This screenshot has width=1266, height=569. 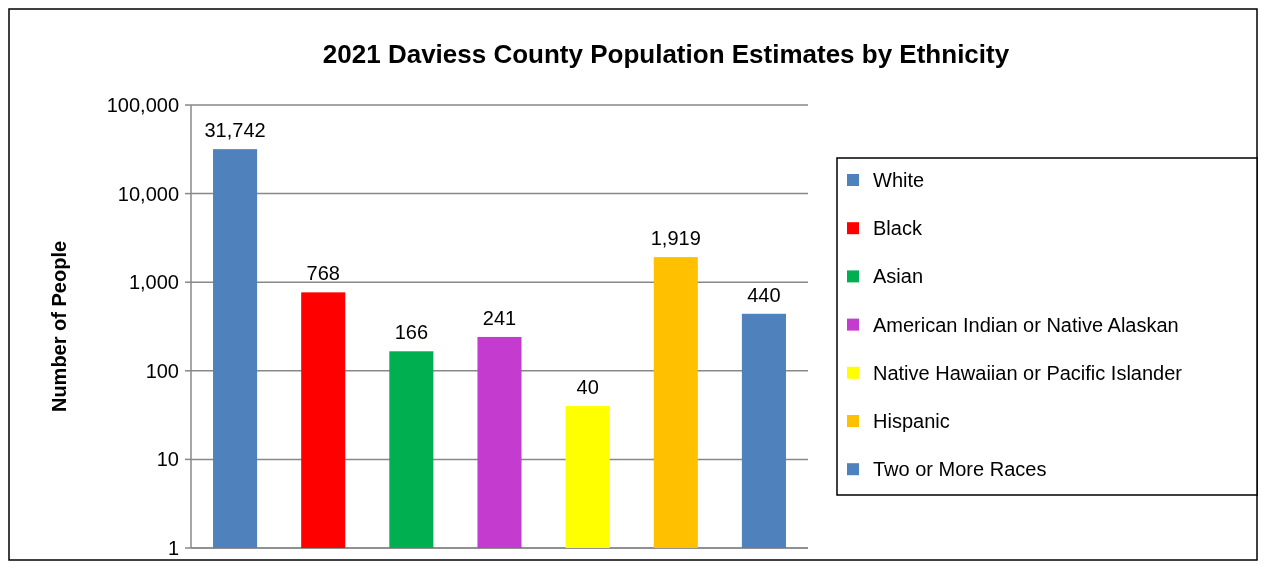 I want to click on y-tick-label: 1, so click(x=173, y=548).